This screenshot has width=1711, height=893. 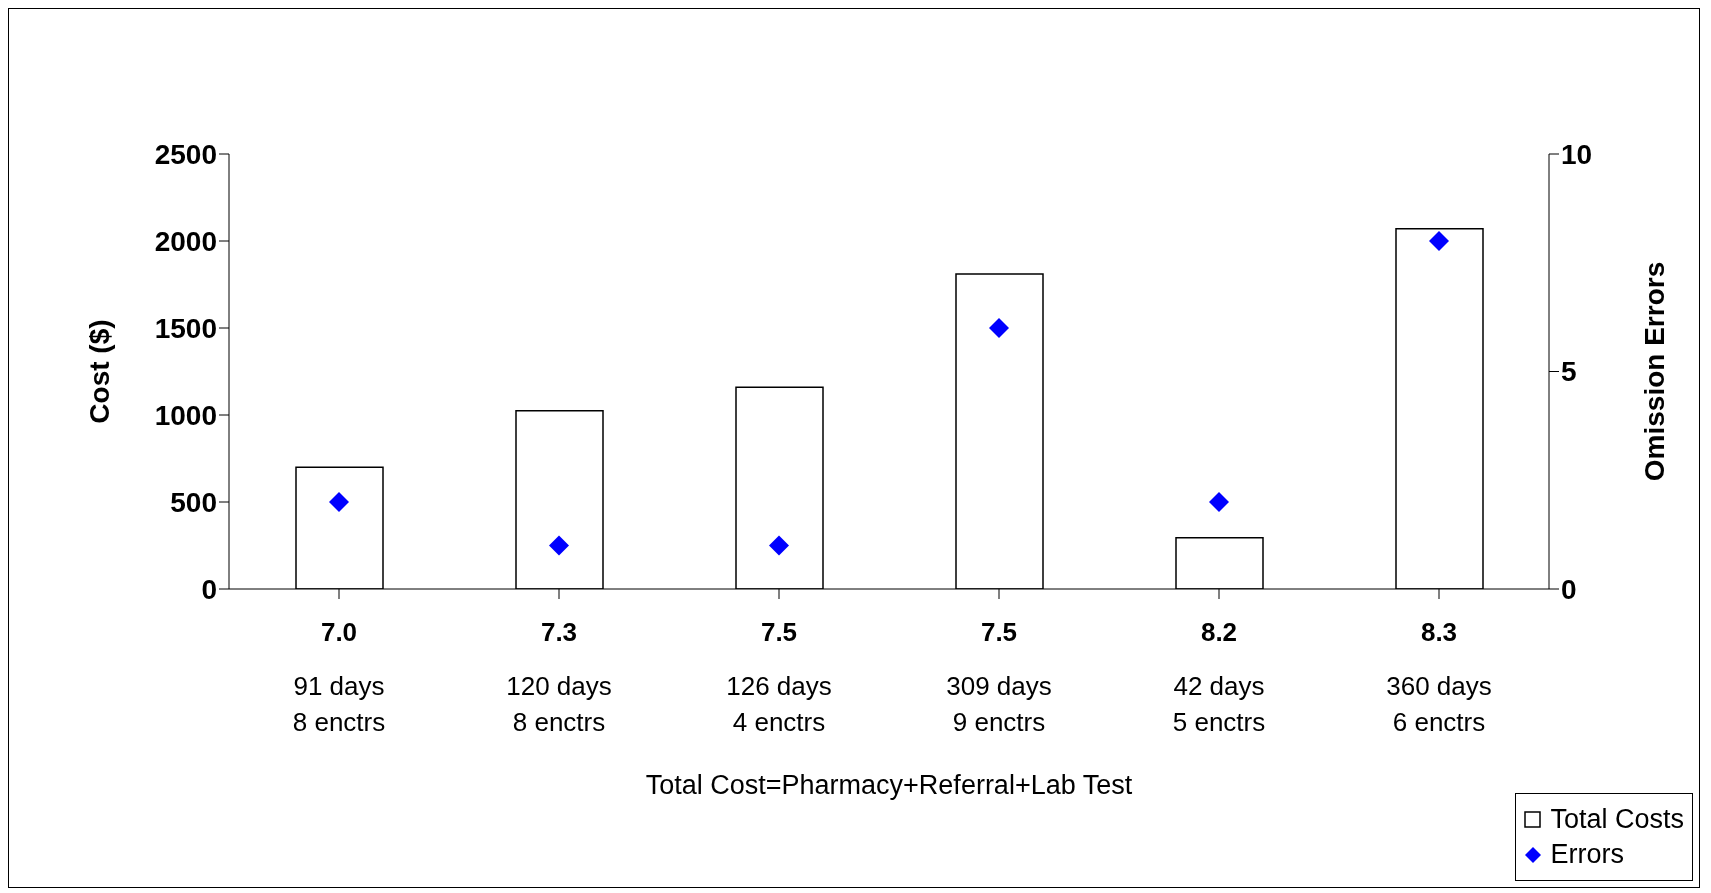 What do you see at coordinates (185, 328) in the screenshot?
I see `y-tick-label: 1500` at bounding box center [185, 328].